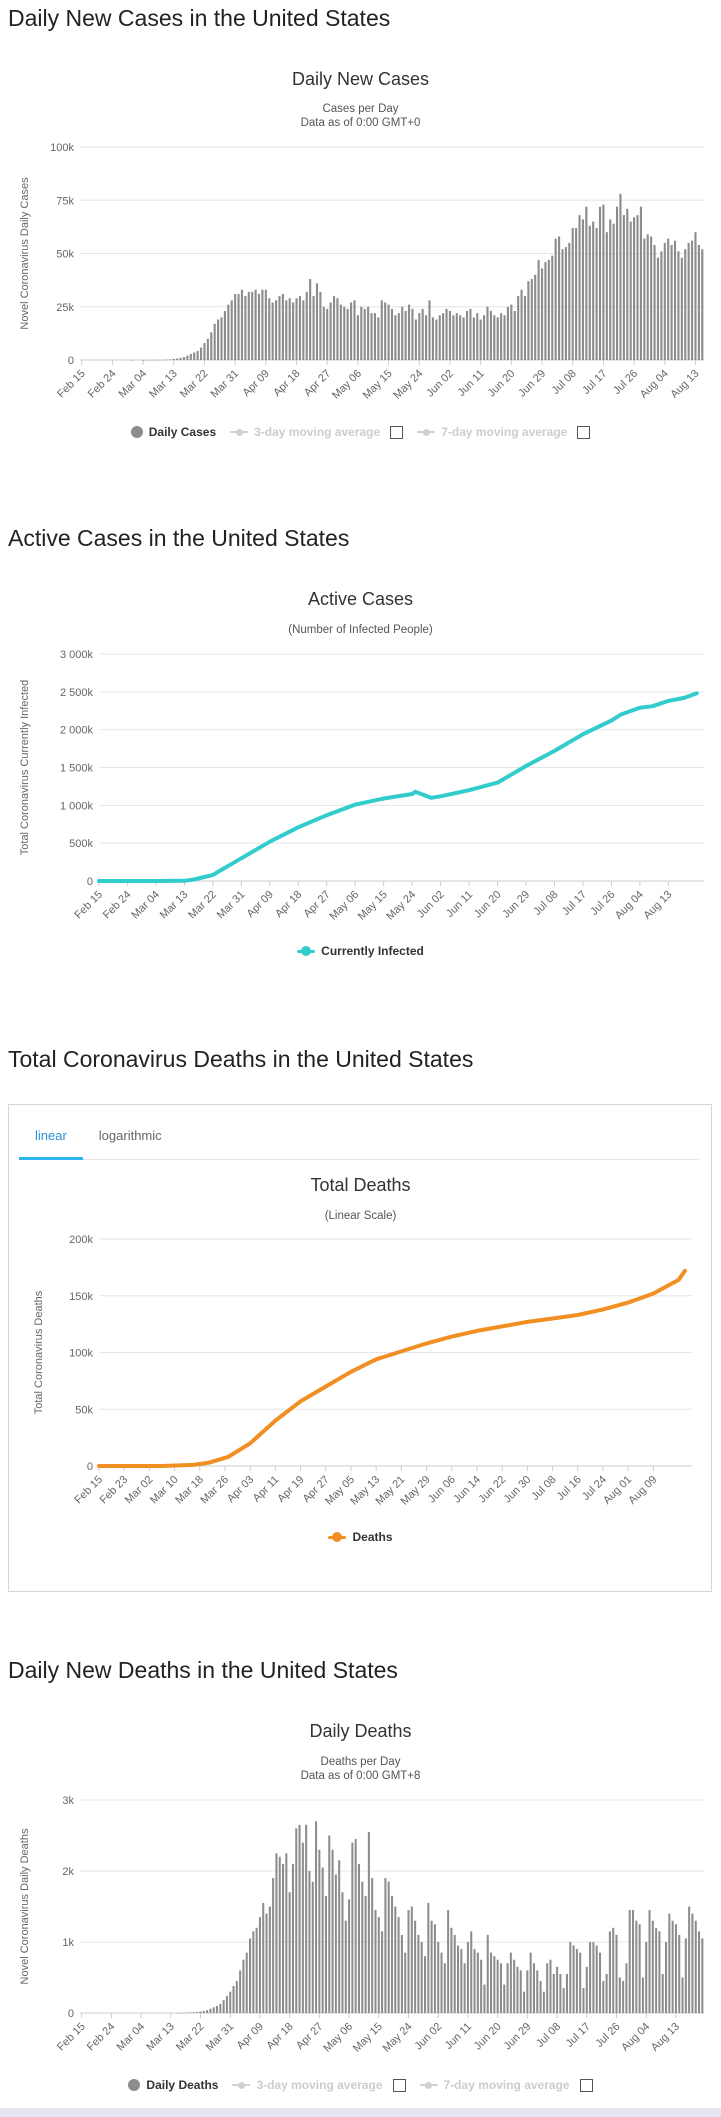 This screenshot has width=721, height=2117. What do you see at coordinates (360, 951) in the screenshot?
I see `legend-item-currently-infected: Currently Infected` at bounding box center [360, 951].